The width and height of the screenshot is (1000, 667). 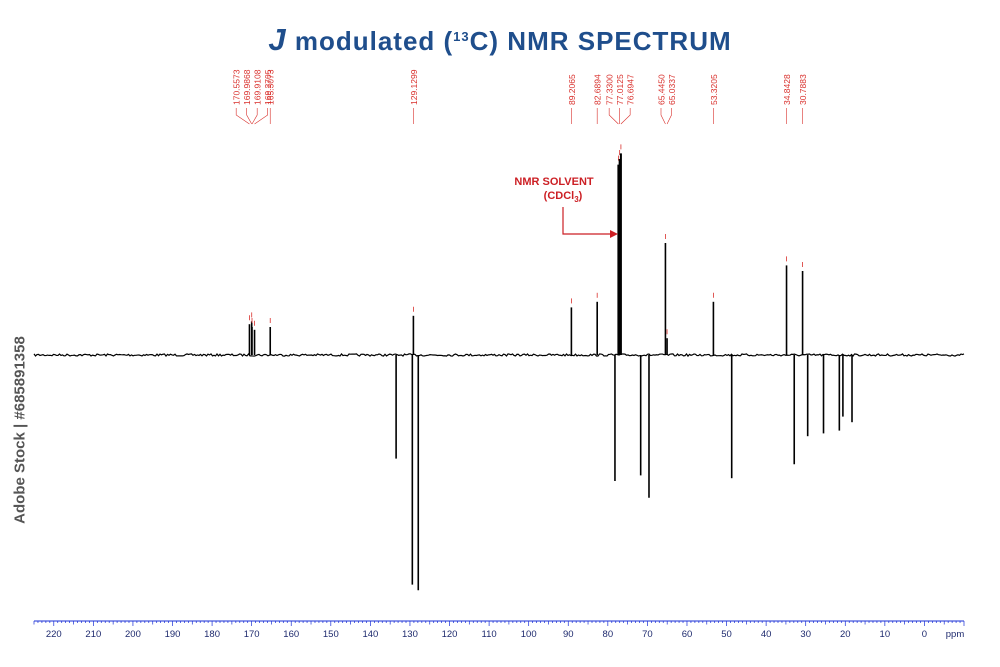 I want to click on peak-label: 53.3205, so click(x=714, y=89).